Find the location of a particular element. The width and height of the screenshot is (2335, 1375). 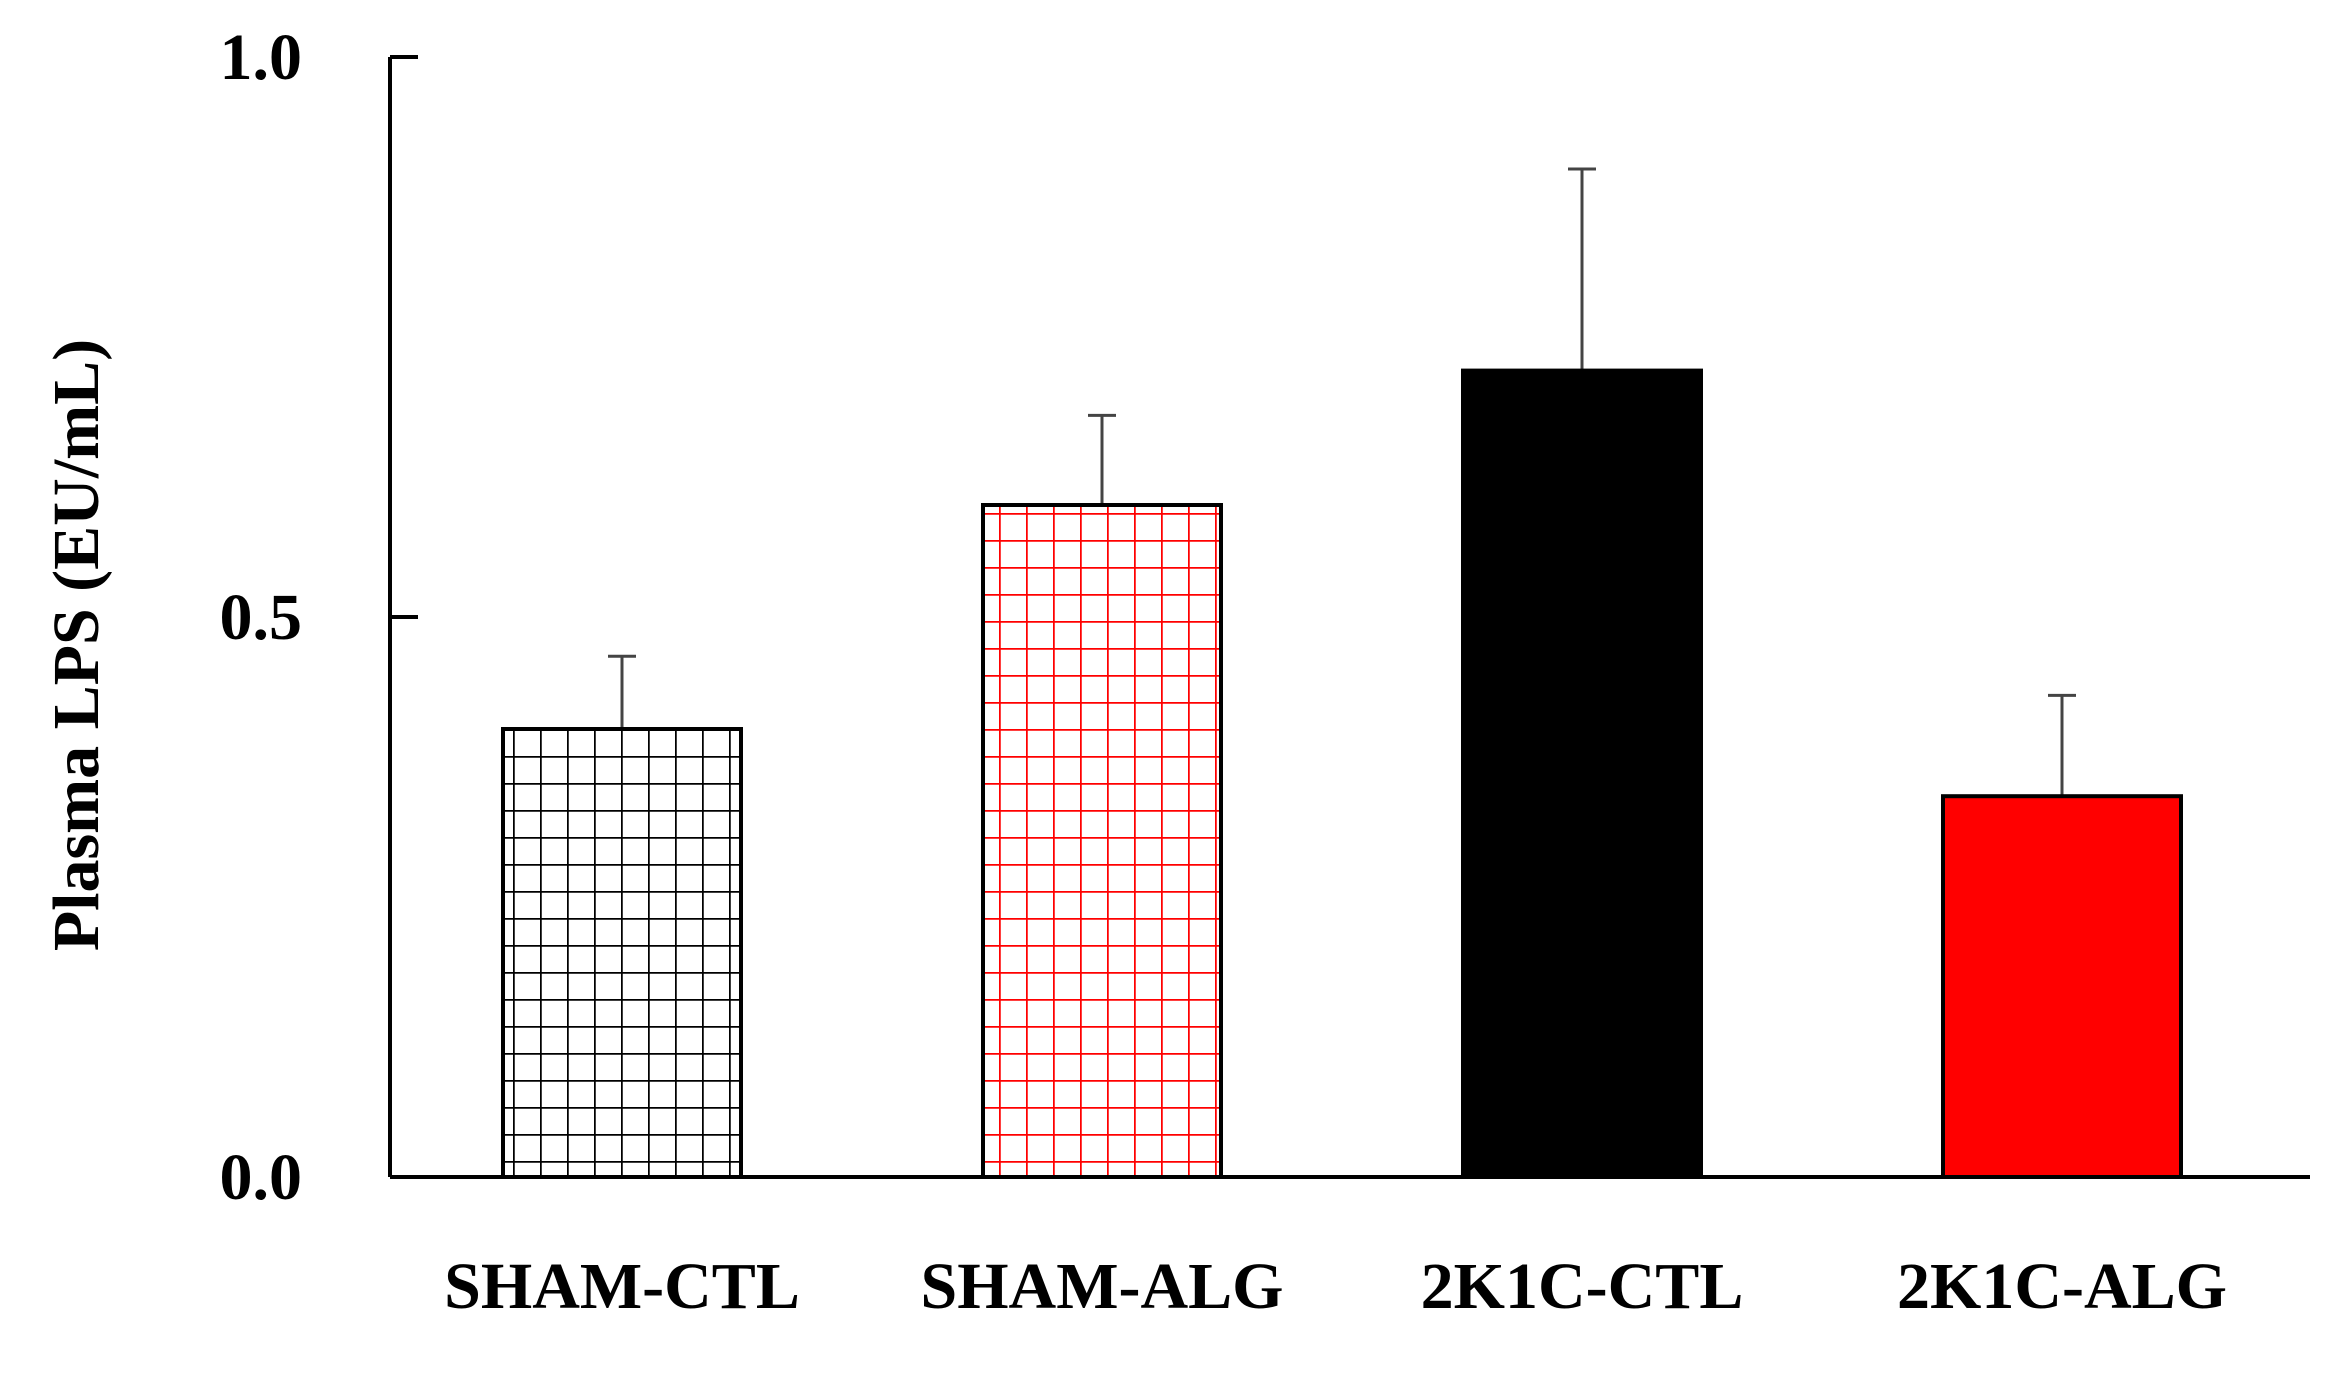

x-category-label: SHAM-CTL is located at coordinates (622, 1286).